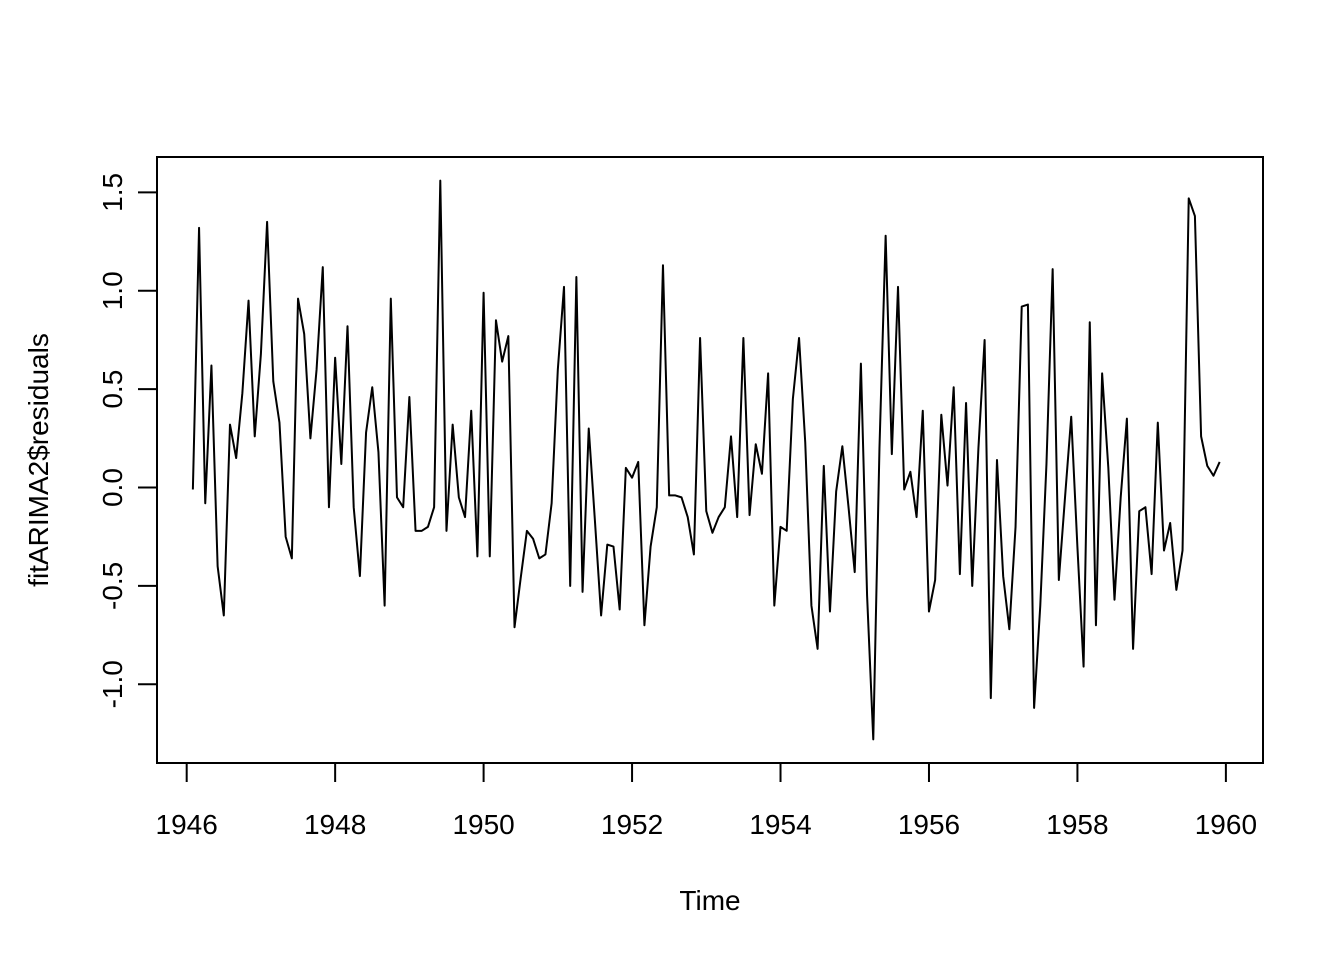 The width and height of the screenshot is (1344, 960). I want to click on x-tick-label-1956: 1956, so click(929, 824).